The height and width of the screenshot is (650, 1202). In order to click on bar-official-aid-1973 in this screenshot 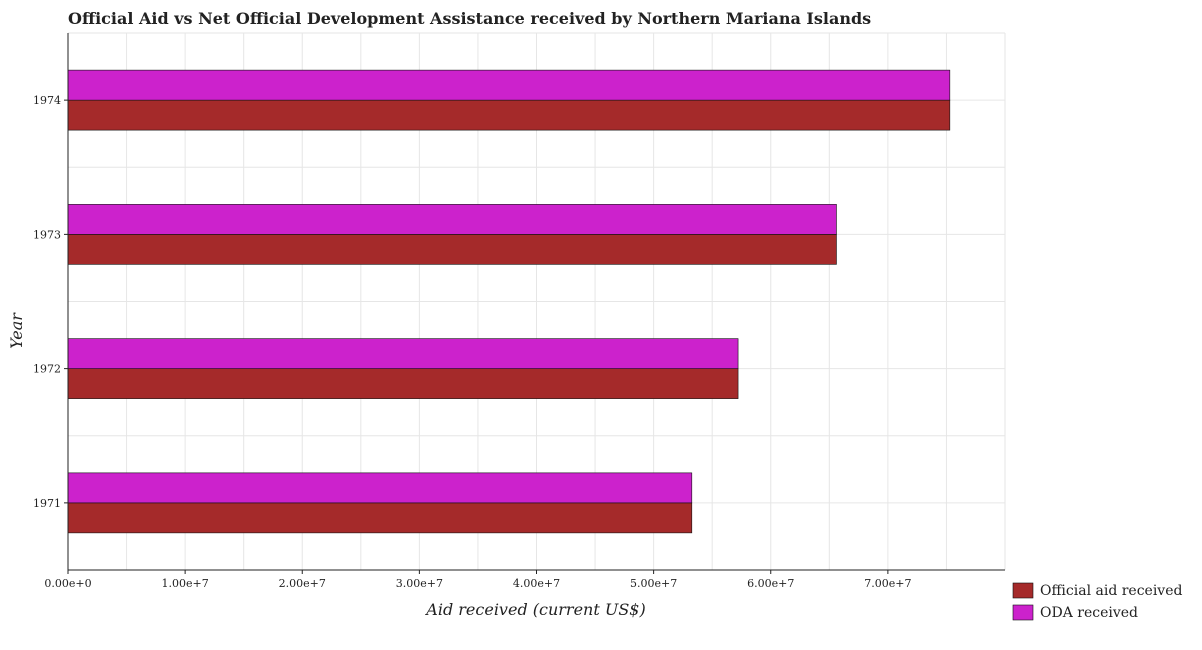, I will do `click(452, 249)`.